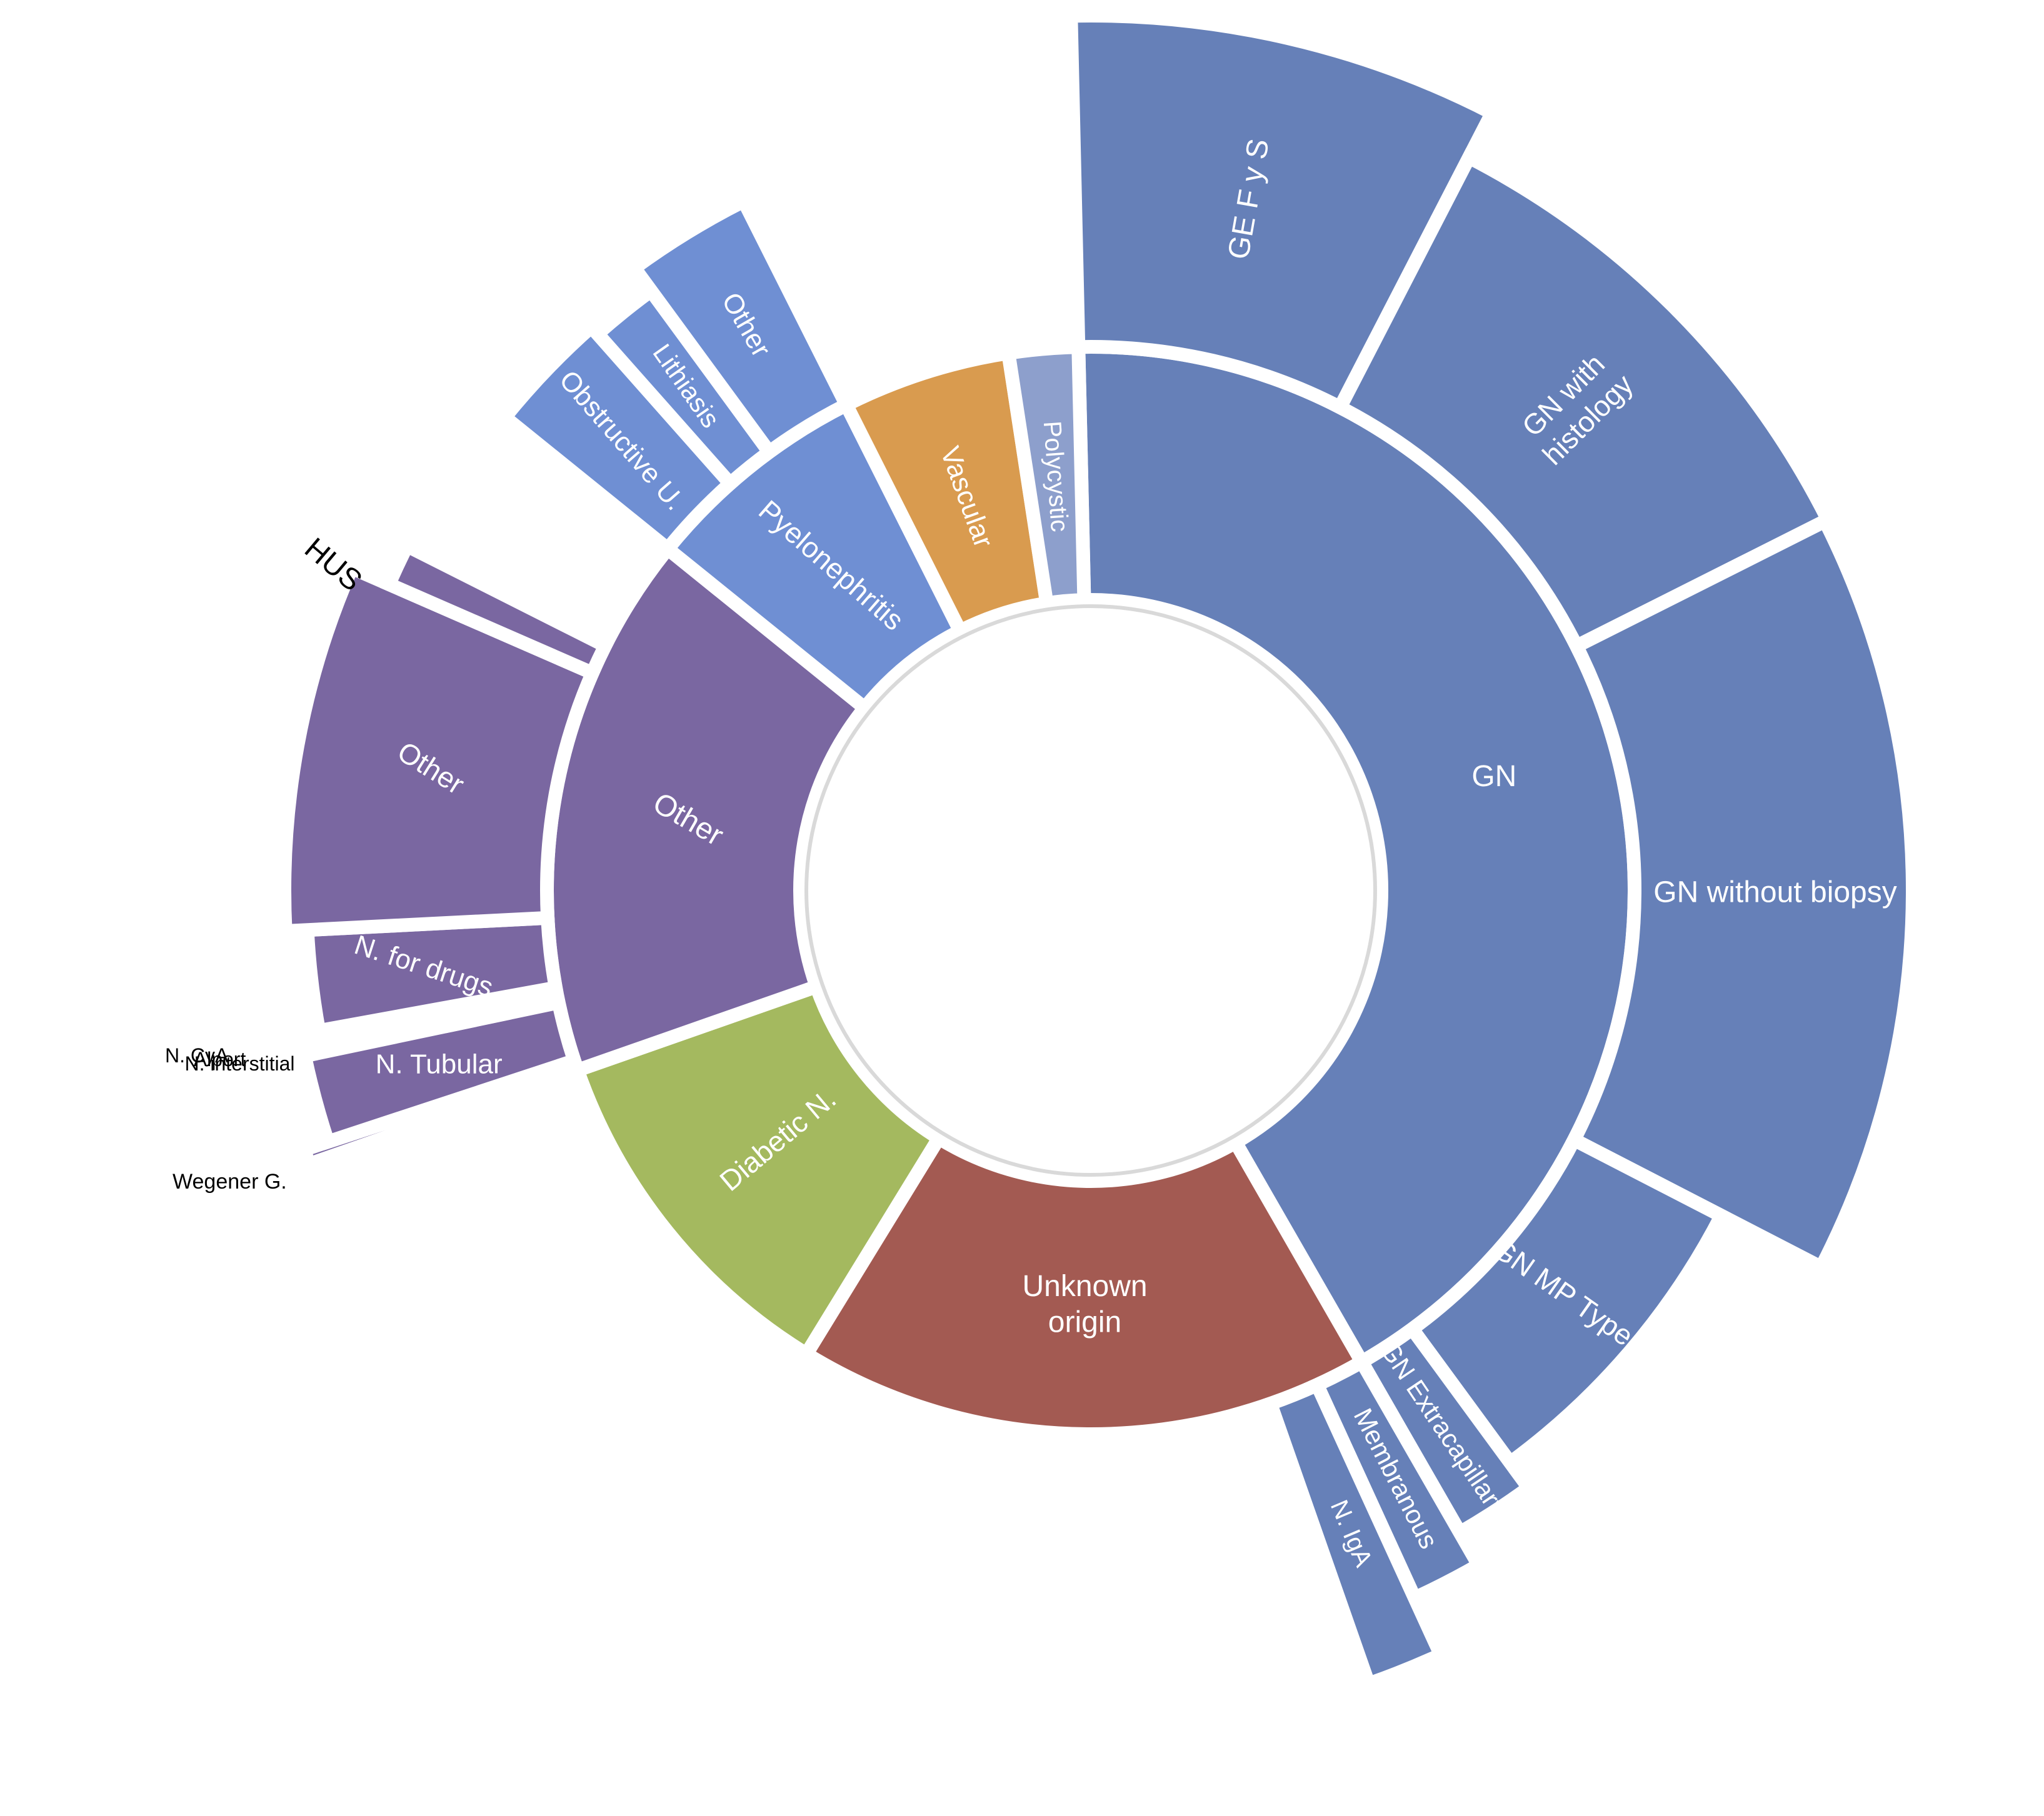 This screenshot has height=1816, width=2044. I want to click on outer-label-wegener-g: Wegener G., so click(230, 1182).